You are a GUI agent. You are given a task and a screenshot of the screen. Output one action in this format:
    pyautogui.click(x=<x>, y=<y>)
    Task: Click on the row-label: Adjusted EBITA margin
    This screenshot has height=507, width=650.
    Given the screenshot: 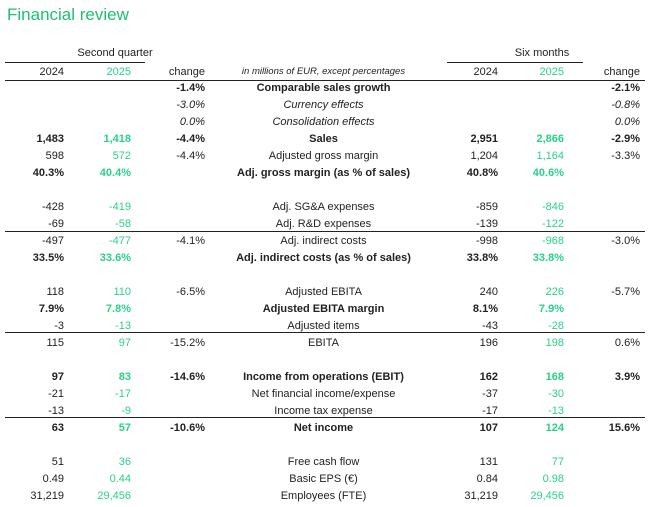 What is the action you would take?
    pyautogui.click(x=323, y=309)
    